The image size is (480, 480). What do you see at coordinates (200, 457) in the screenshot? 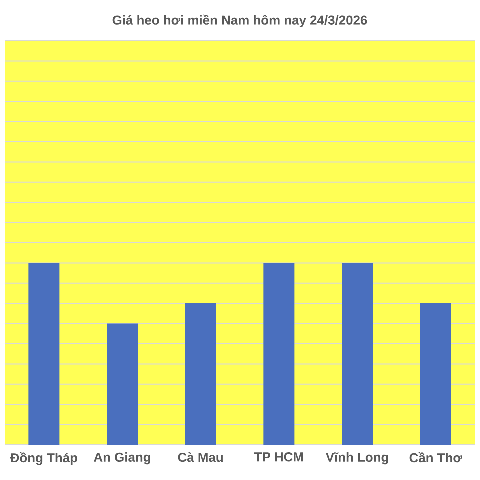
I see `x-tick-label: Cà Mau` at bounding box center [200, 457].